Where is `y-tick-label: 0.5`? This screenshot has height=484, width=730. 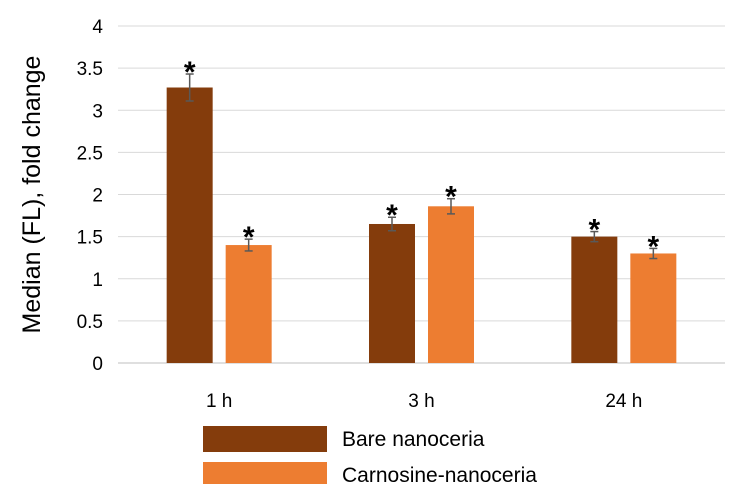
y-tick-label: 0.5 is located at coordinates (90, 322).